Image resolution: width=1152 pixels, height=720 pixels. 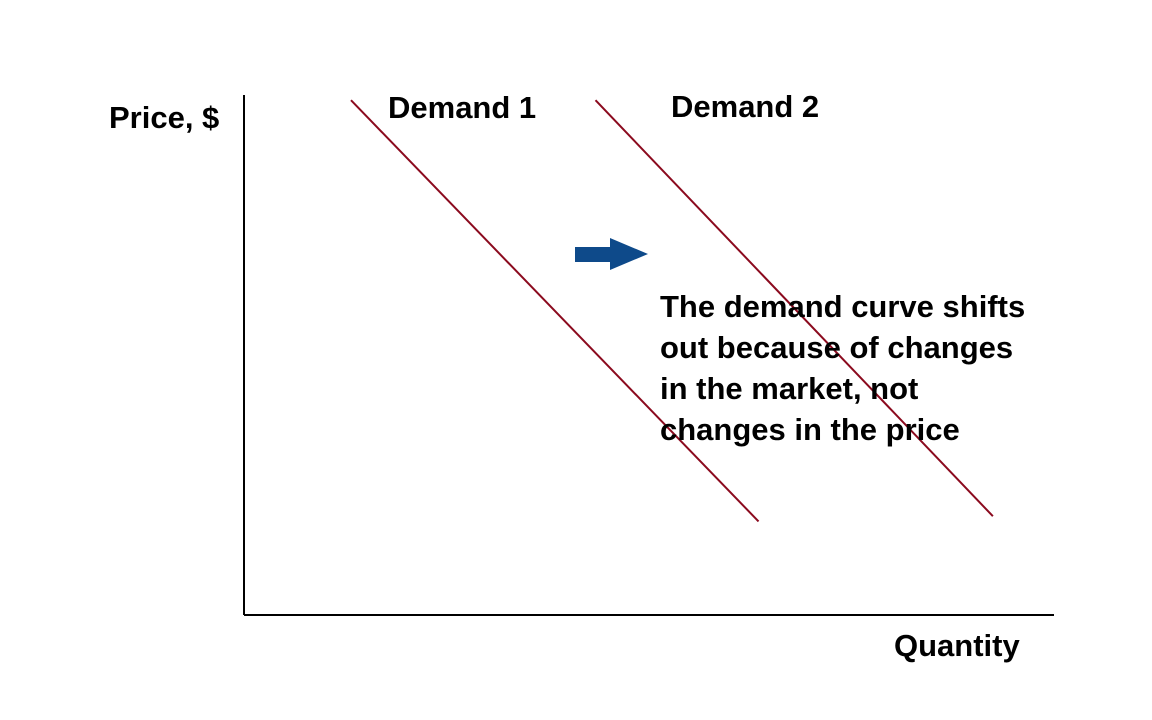 I want to click on demand-2-label: Demand 2, so click(x=745, y=106).